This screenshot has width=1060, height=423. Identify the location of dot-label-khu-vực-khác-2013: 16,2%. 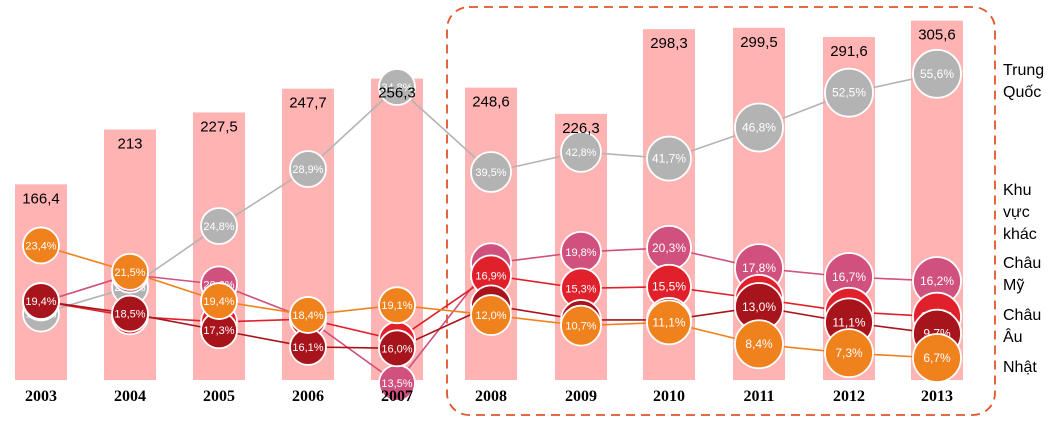
(937, 281).